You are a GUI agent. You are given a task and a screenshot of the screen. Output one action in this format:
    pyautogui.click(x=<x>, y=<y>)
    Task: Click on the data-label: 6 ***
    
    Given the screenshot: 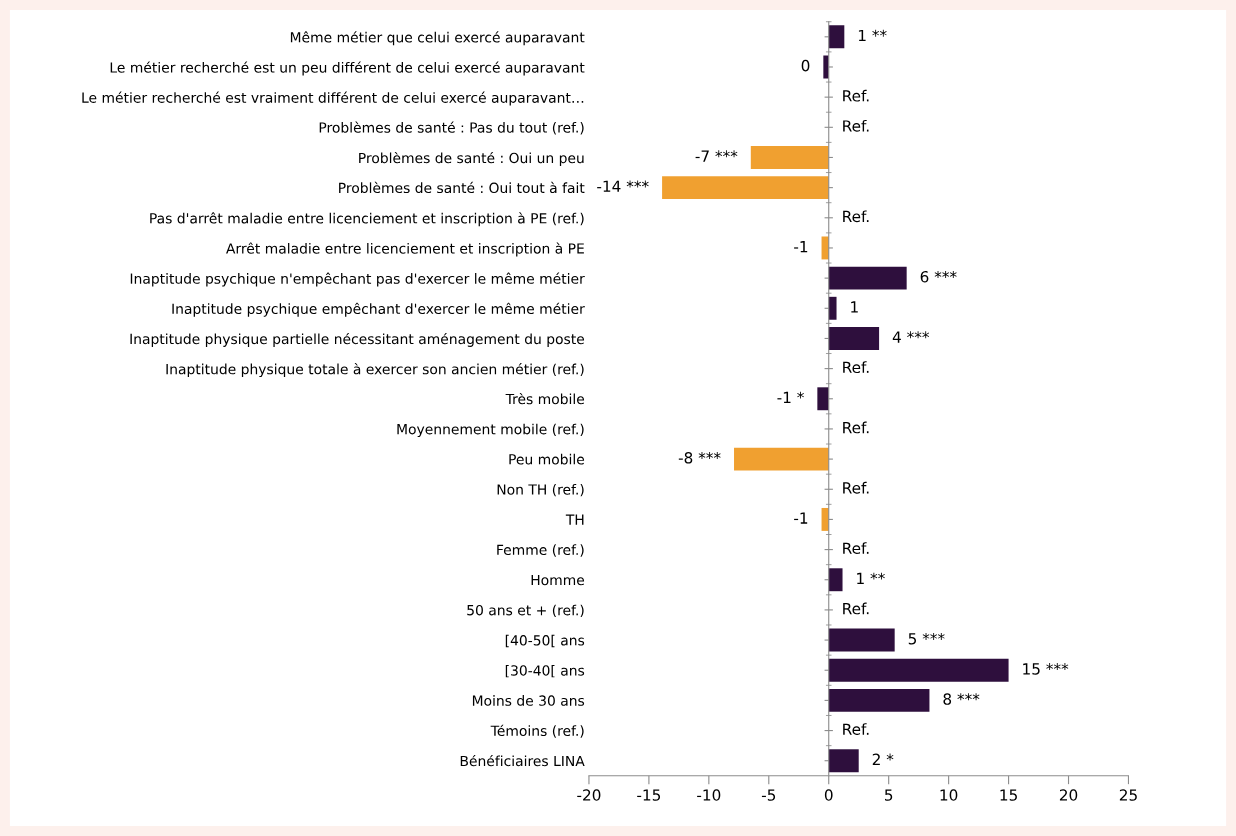 What is the action you would take?
    pyautogui.click(x=938, y=277)
    